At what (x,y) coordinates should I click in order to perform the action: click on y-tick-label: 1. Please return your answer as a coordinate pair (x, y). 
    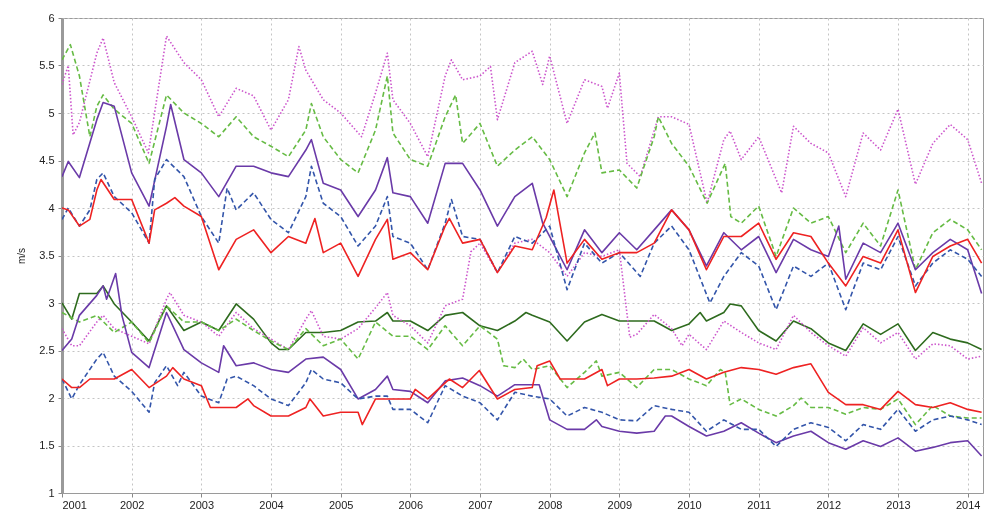
    Looking at the image, I should click on (51, 492).